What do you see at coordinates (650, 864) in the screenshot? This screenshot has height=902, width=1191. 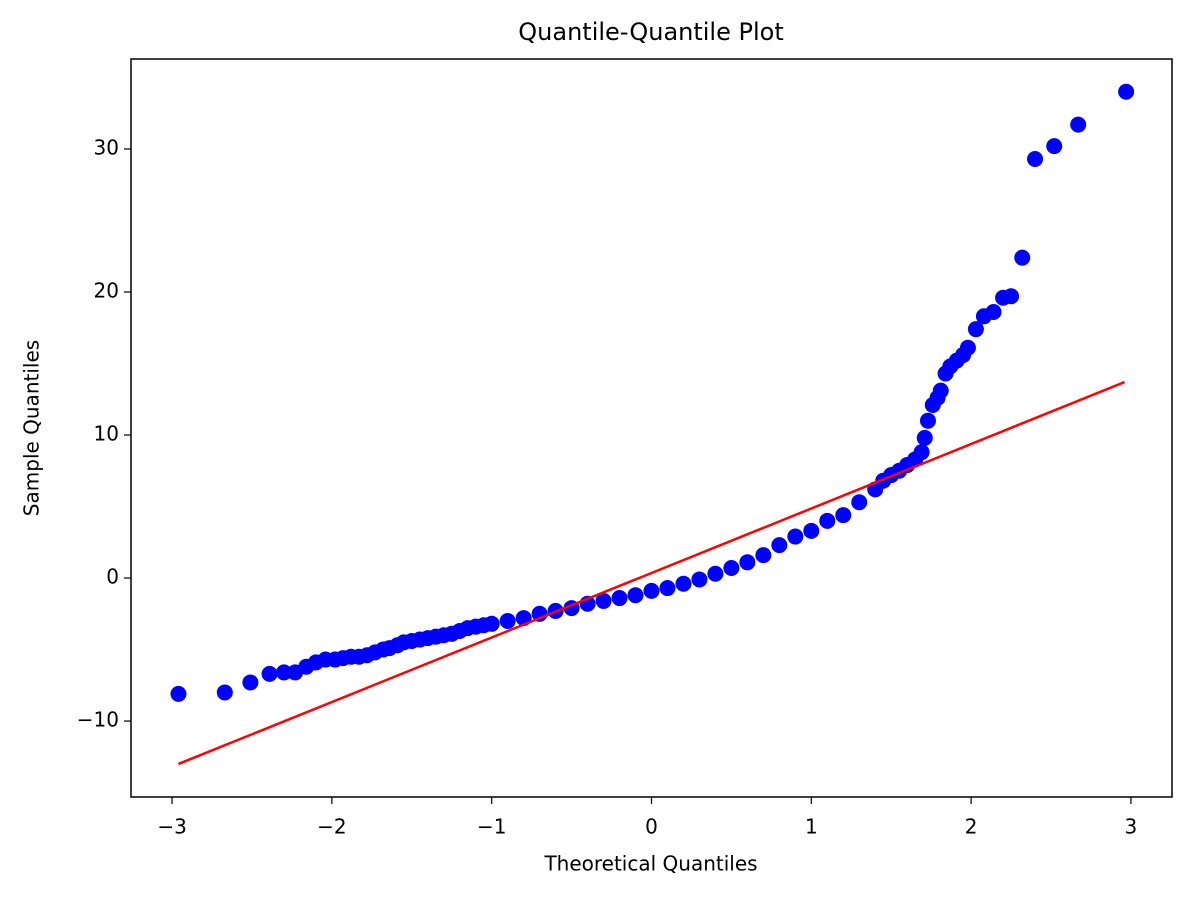 I see `x-axis-label: Theoretical Quantiles` at bounding box center [650, 864].